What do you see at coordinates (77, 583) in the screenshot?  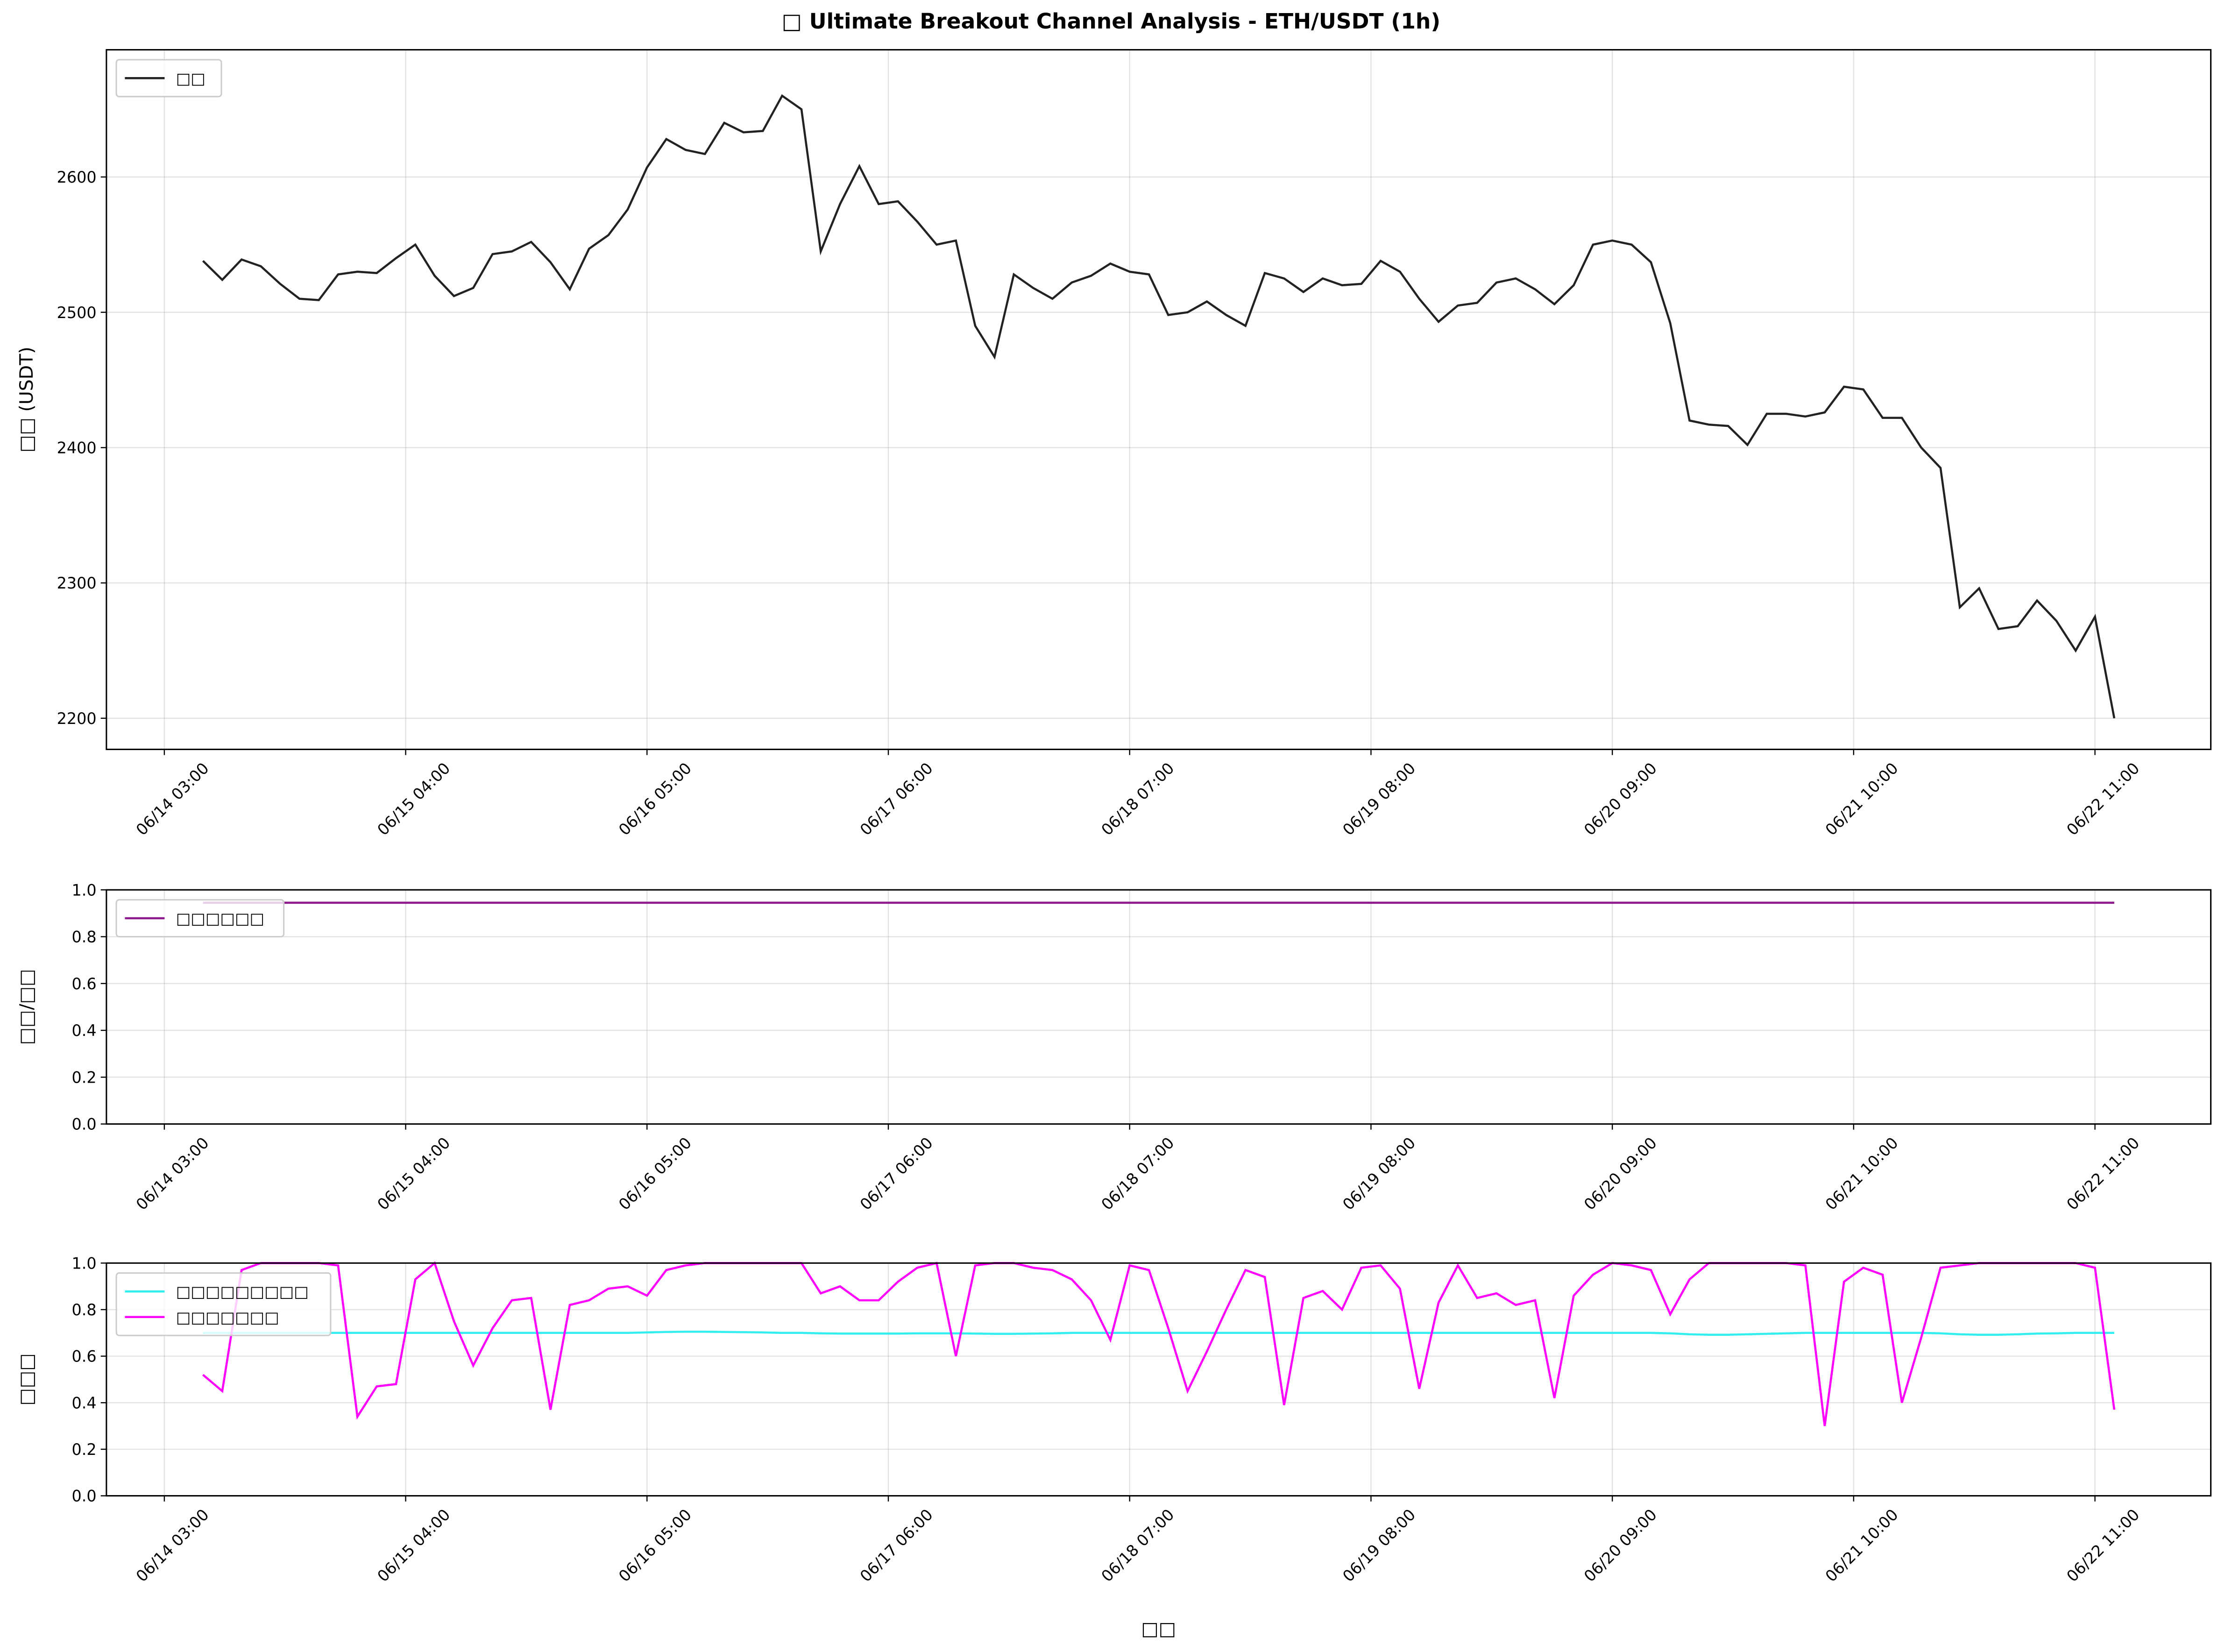 I see `y-tick-label: 2300` at bounding box center [77, 583].